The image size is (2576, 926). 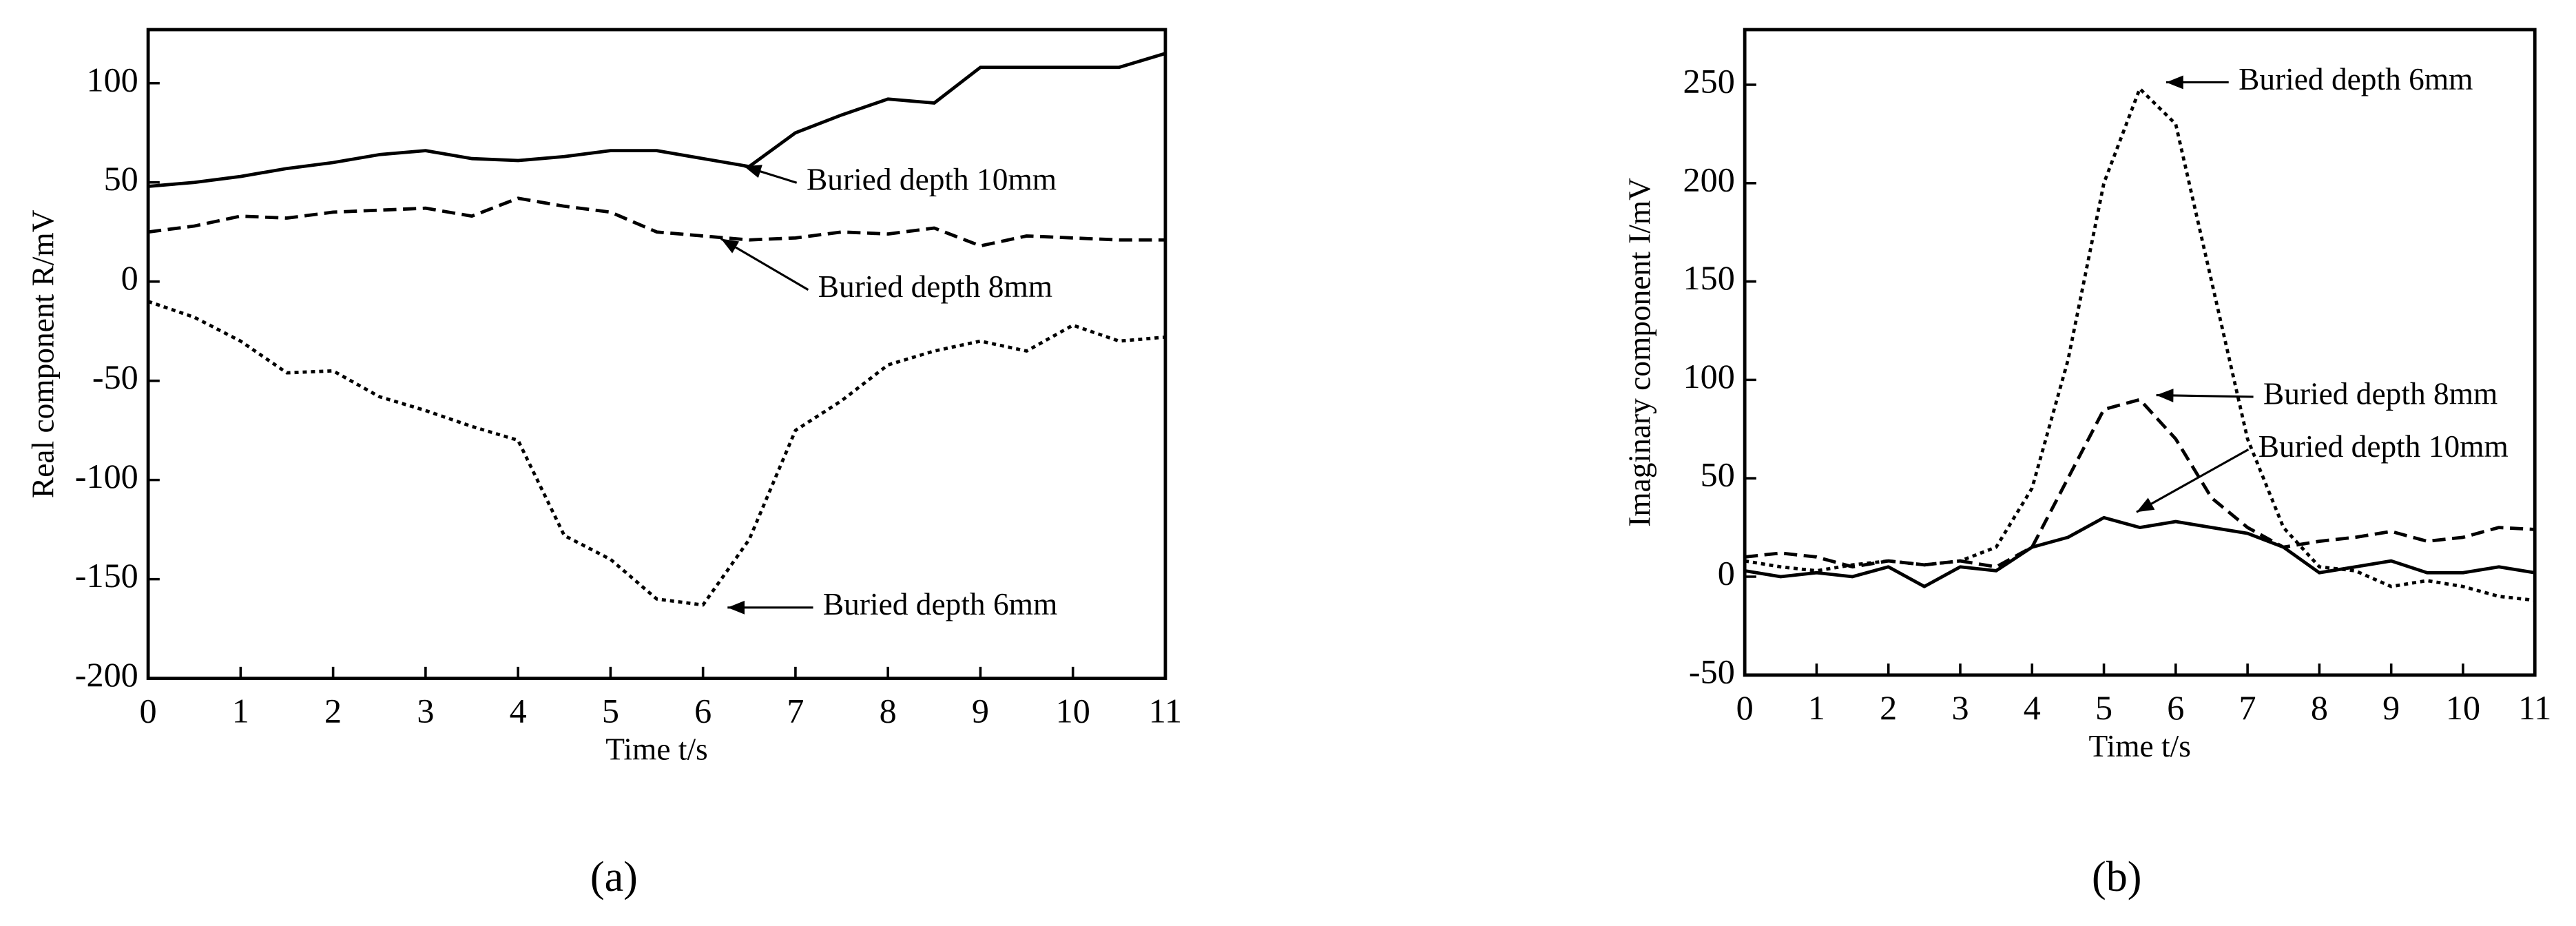 I want to click on y-axis-label: Real component R/mV, so click(x=42, y=354).